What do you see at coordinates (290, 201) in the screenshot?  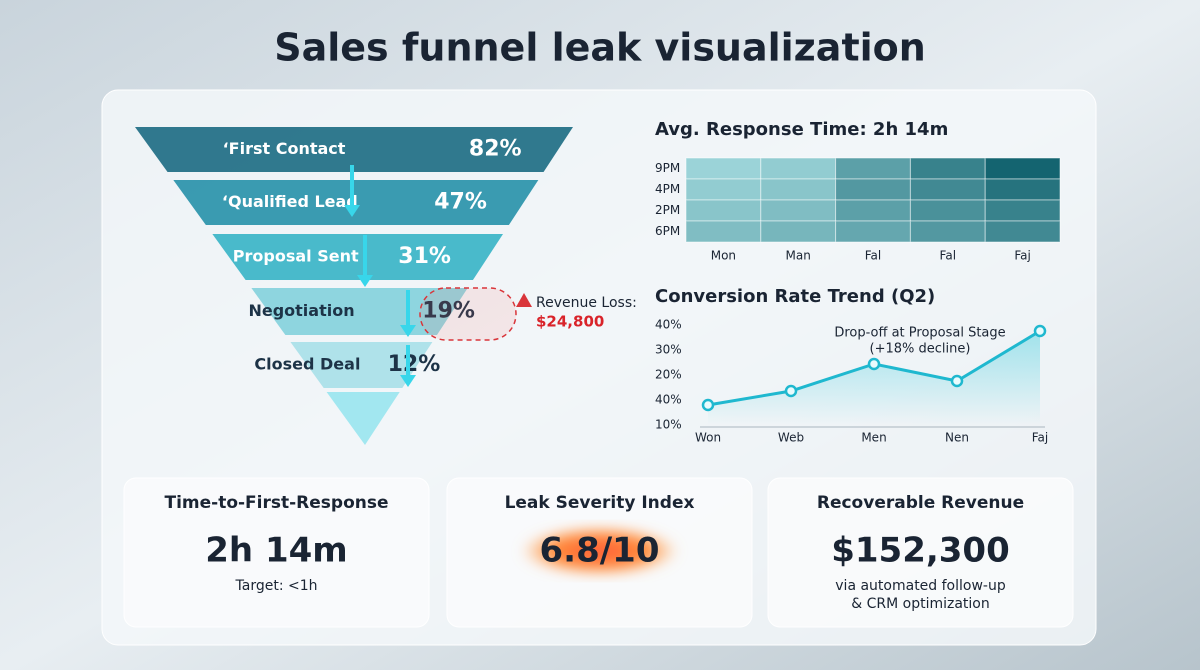 I see `stage-label: ‘Qualified Lead` at bounding box center [290, 201].